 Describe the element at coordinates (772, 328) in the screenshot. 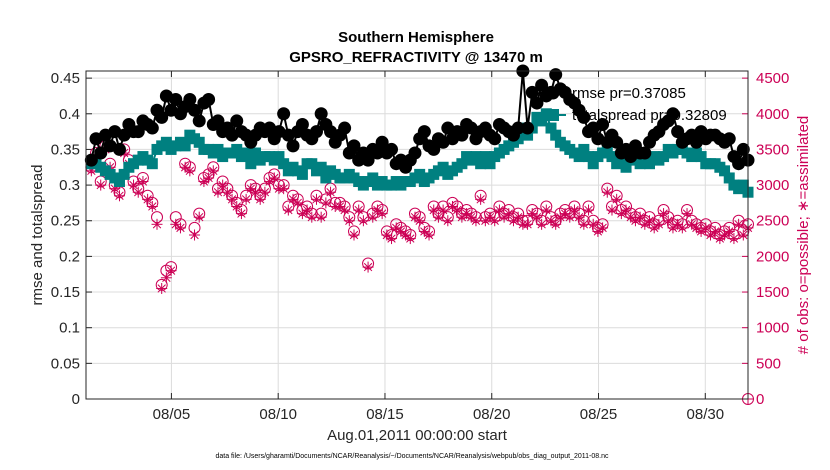

I see `y-tick-label-right: 1000` at that location.